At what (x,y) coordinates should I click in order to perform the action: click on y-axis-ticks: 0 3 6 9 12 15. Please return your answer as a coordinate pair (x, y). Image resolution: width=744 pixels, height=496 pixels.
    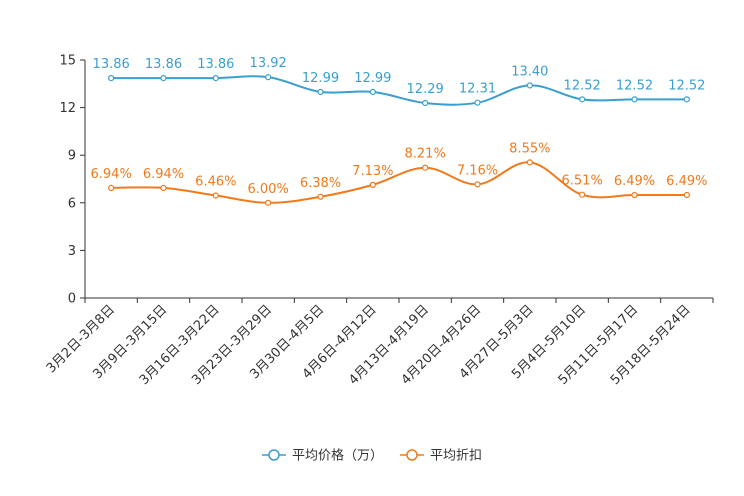
    Looking at the image, I should click on (72, 180).